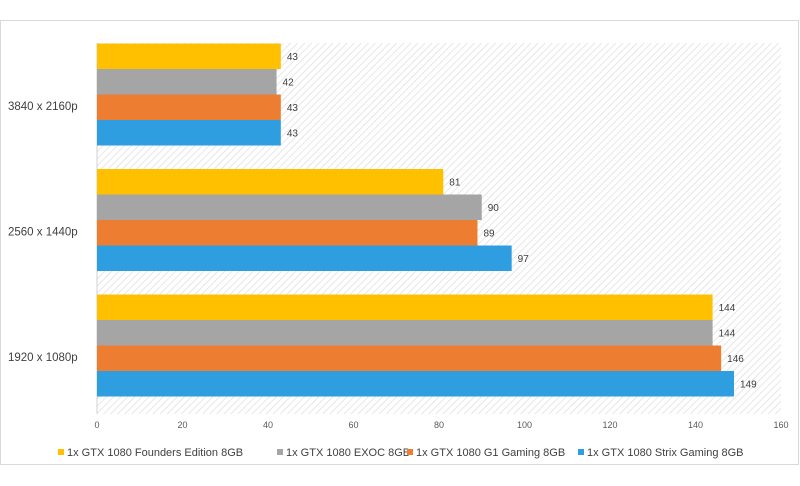  What do you see at coordinates (524, 425) in the screenshot?
I see `x-tick-label-100: 100` at bounding box center [524, 425].